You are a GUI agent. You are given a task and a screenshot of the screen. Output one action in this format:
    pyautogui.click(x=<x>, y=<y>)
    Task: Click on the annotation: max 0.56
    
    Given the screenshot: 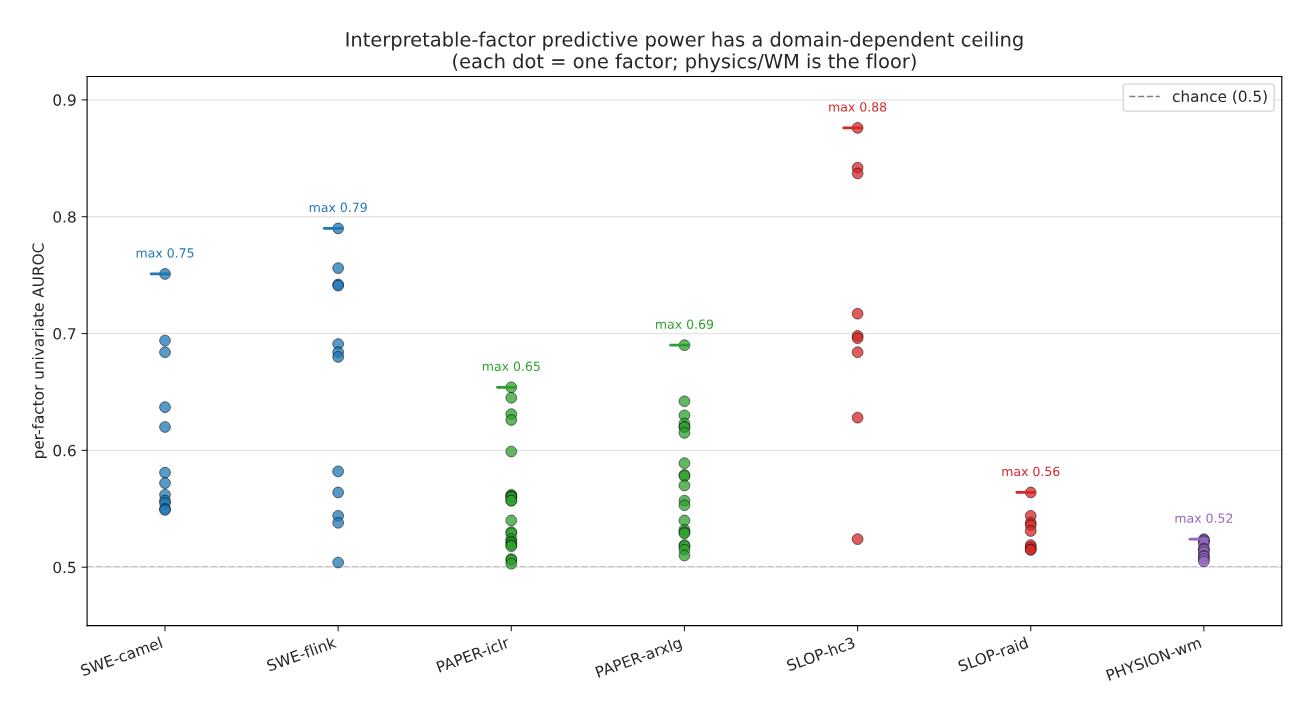 What is the action you would take?
    pyautogui.click(x=1031, y=471)
    